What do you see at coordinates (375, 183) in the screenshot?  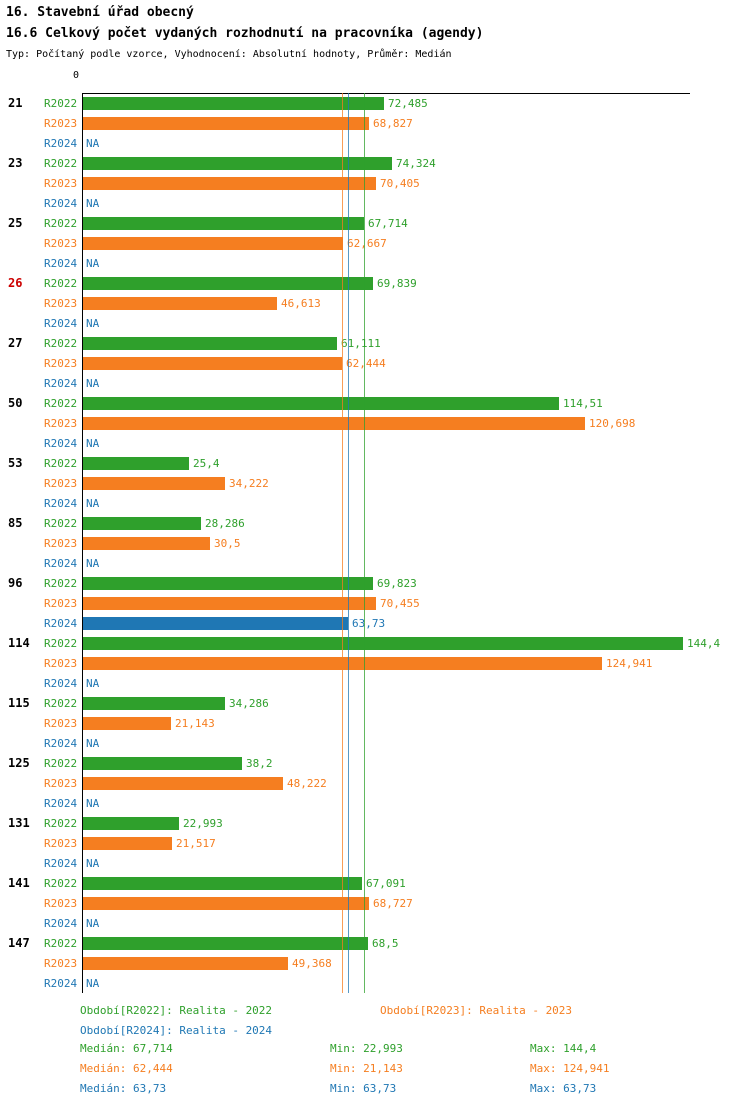 I see `bar-row: R2023 70,405` at bounding box center [375, 183].